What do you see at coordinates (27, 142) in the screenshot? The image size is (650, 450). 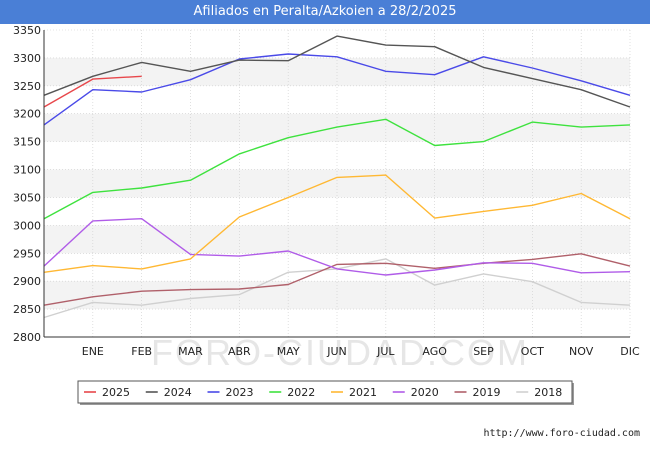 I see `y-tick-label: 3150` at bounding box center [27, 142].